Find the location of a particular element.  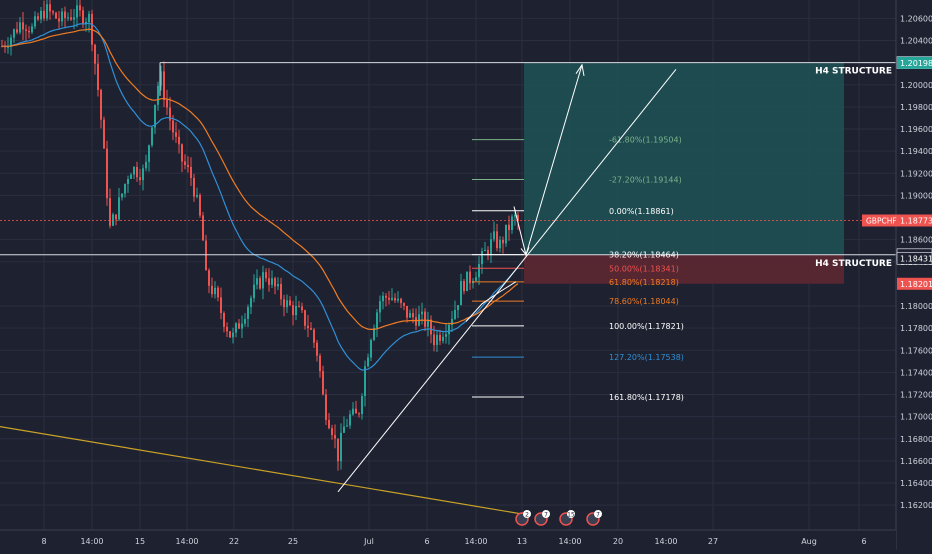

time-tick-label: 6 is located at coordinates (426, 541).